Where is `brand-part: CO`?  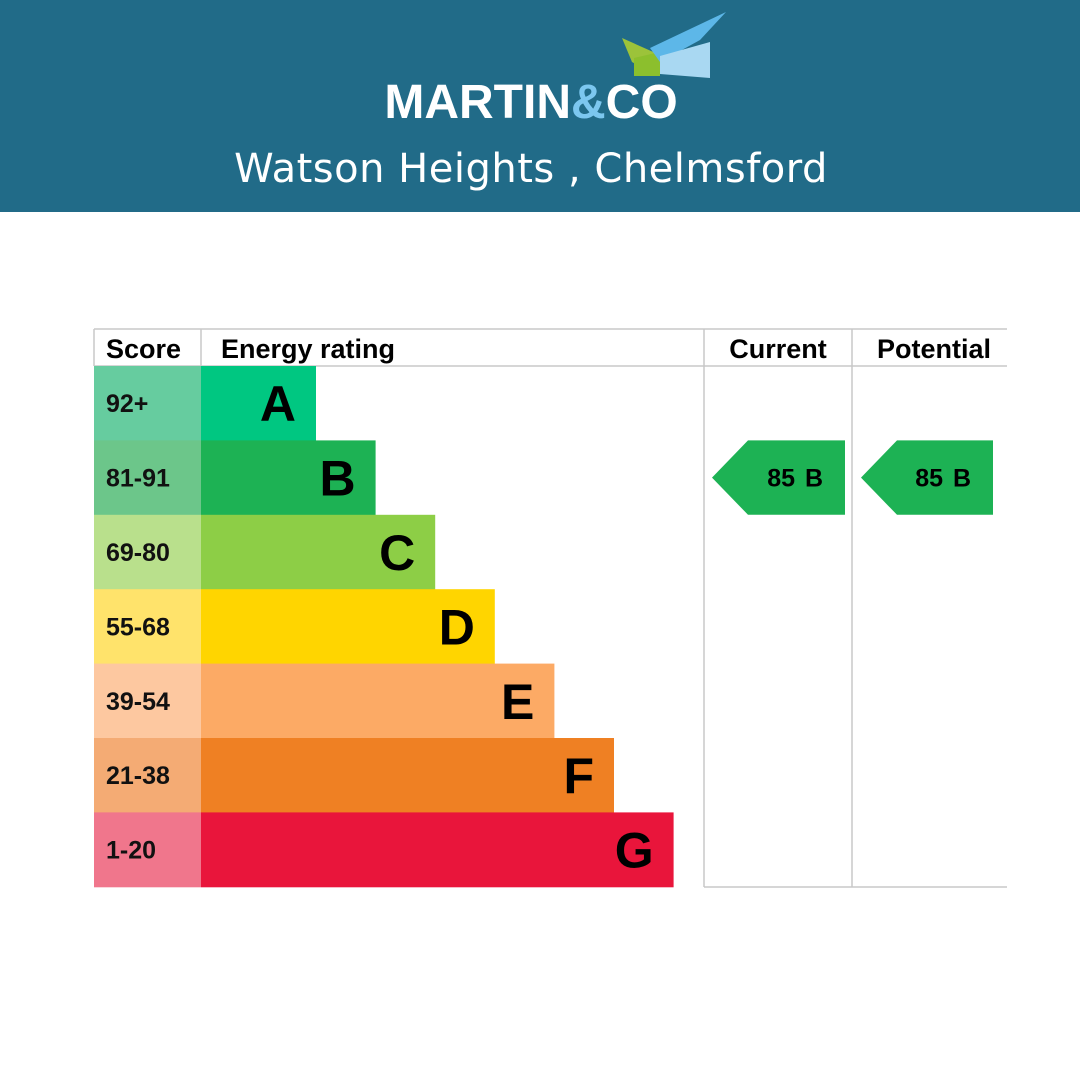
brand-part: CO is located at coordinates (642, 102).